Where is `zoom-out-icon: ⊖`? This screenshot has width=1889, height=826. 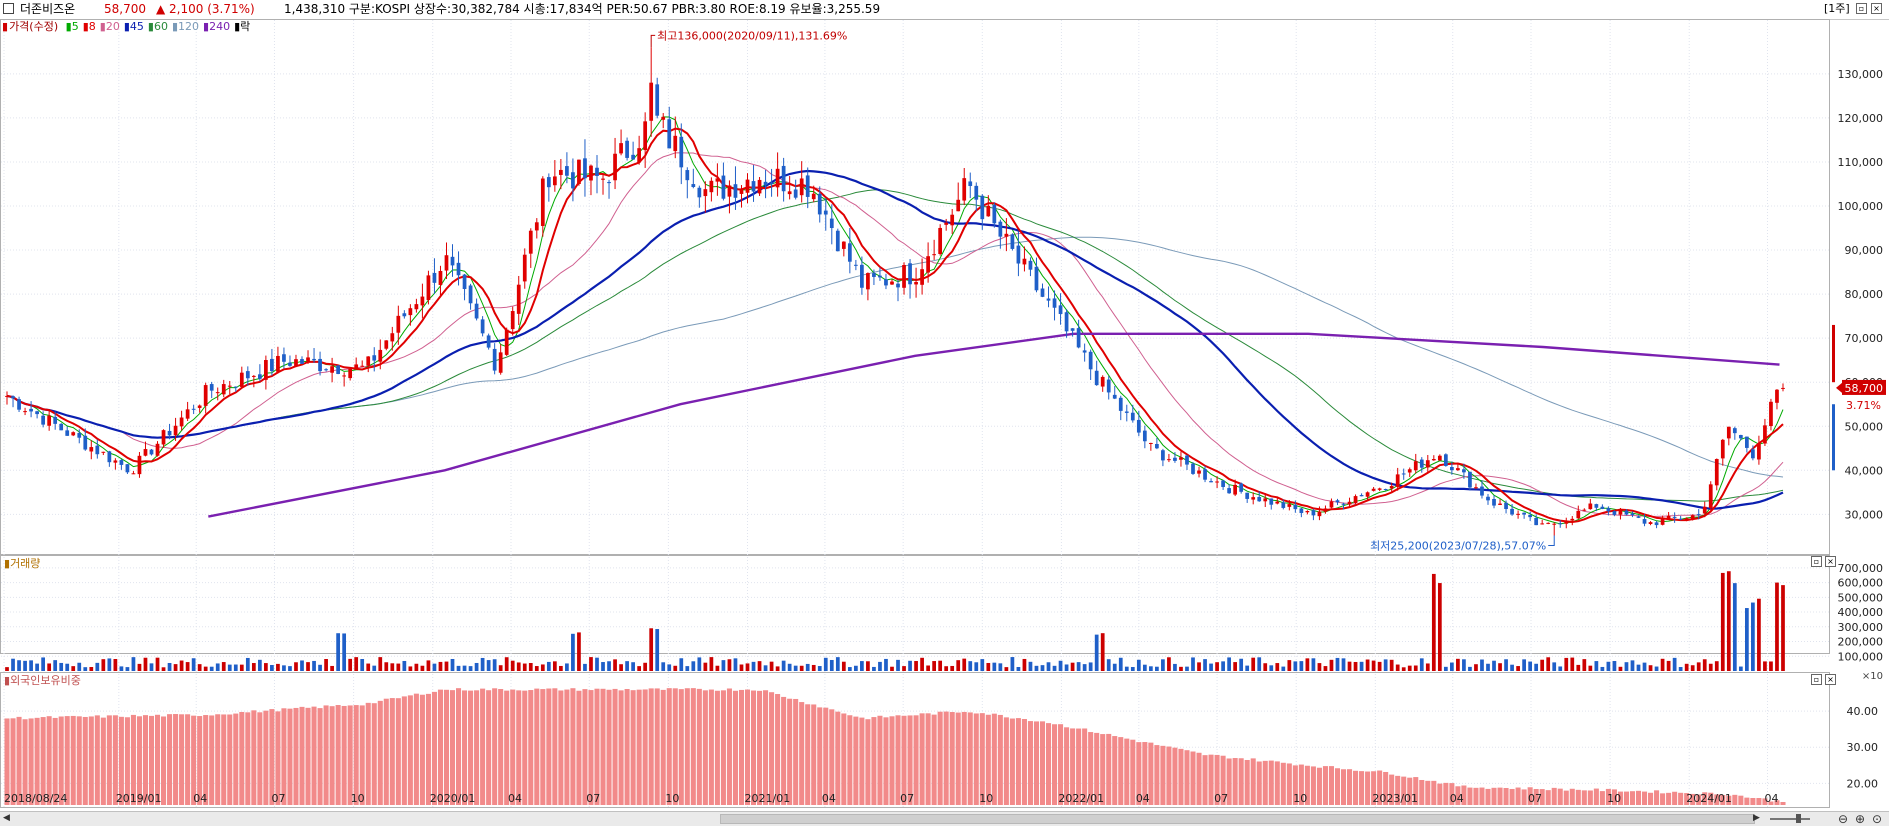
zoom-out-icon: ⊖ is located at coordinates (1843, 819).